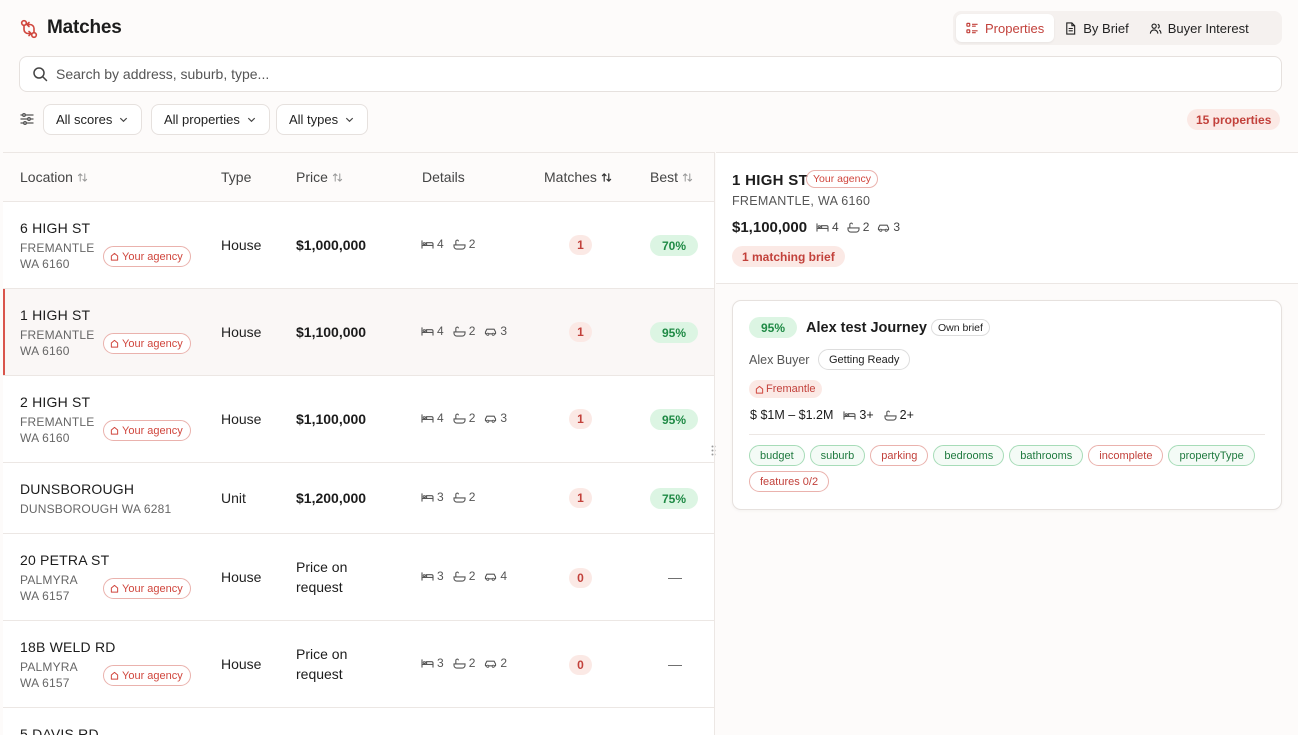  Describe the element at coordinates (858, 227) in the screenshot. I see `detail-features: 4 2 3` at that location.